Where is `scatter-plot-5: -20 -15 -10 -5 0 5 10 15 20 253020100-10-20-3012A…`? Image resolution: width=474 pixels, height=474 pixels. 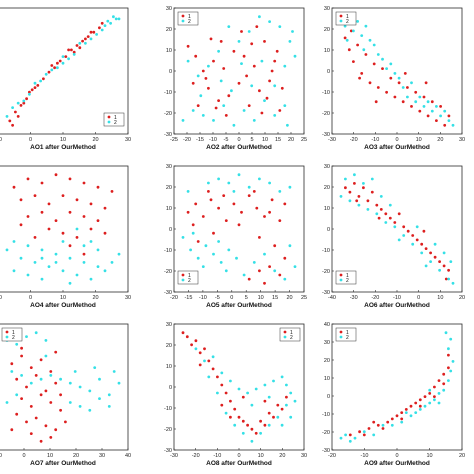
scatter-plot-5: -20 -15 -10 -5 0 5 10 15 20 253020100-10-20-3012A… is located at coordinates (235, 236).